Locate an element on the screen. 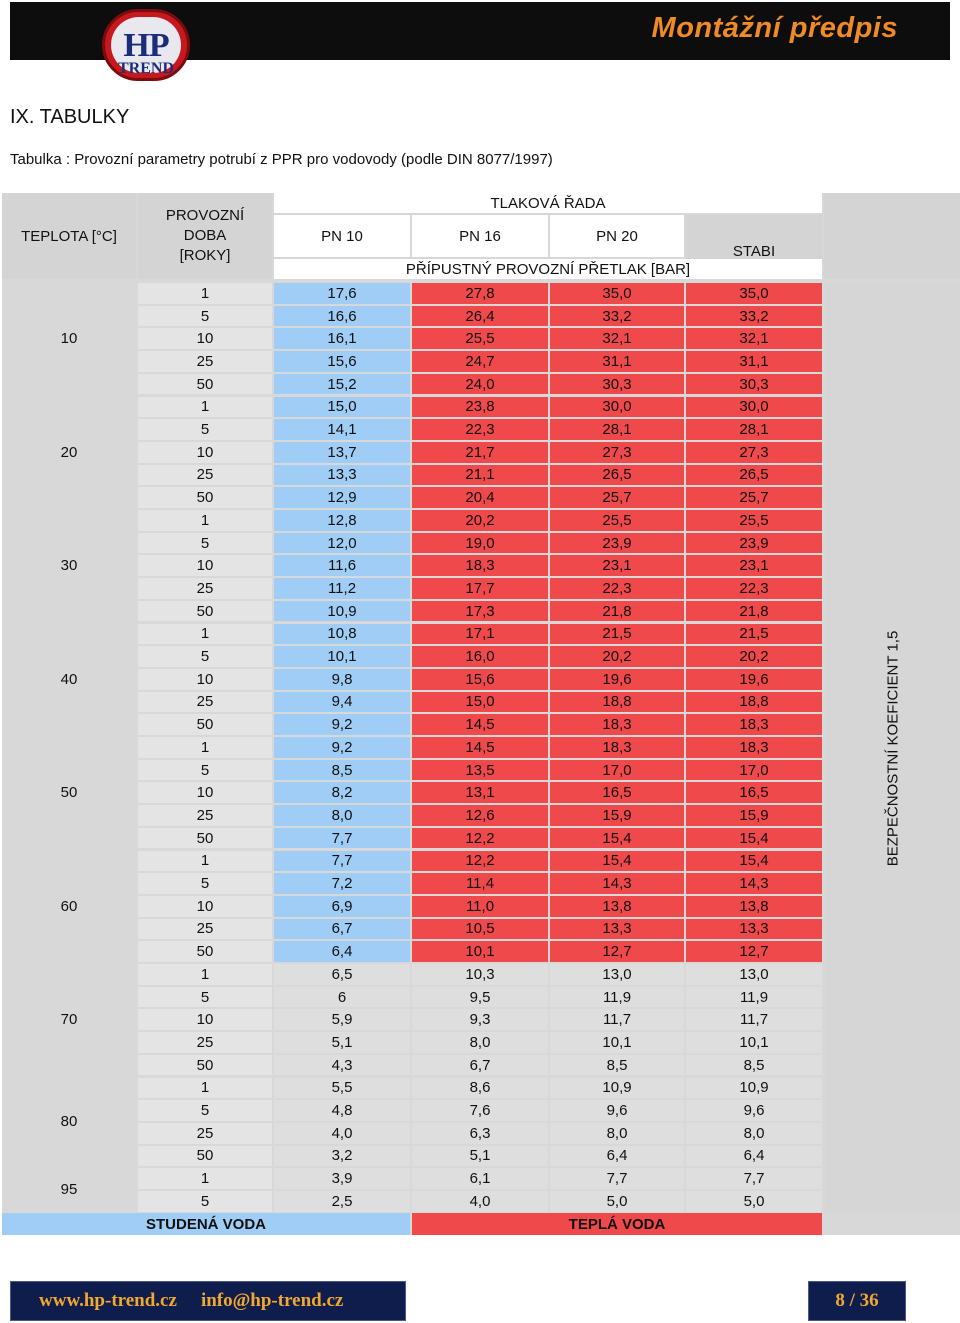 The width and height of the screenshot is (960, 1323). pressure-cell: 12,9 is located at coordinates (342, 497).